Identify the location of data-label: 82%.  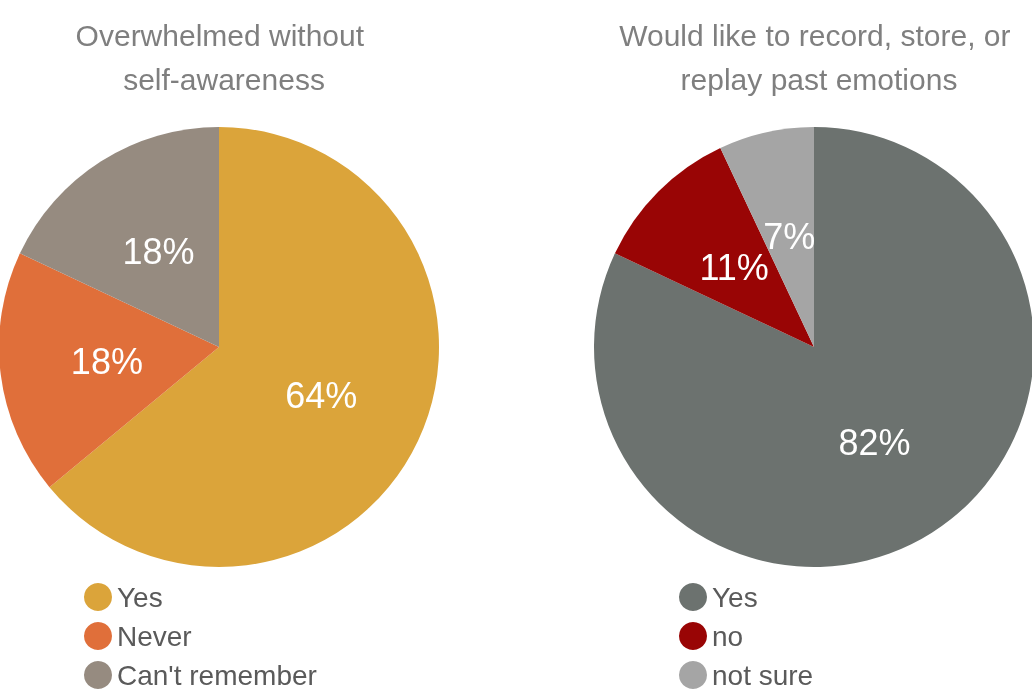
(874, 442).